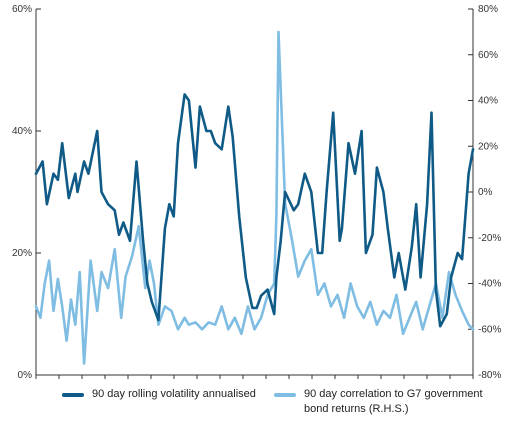 The image size is (515, 440). I want to click on x-tick-label: 98, so click(59, 384).